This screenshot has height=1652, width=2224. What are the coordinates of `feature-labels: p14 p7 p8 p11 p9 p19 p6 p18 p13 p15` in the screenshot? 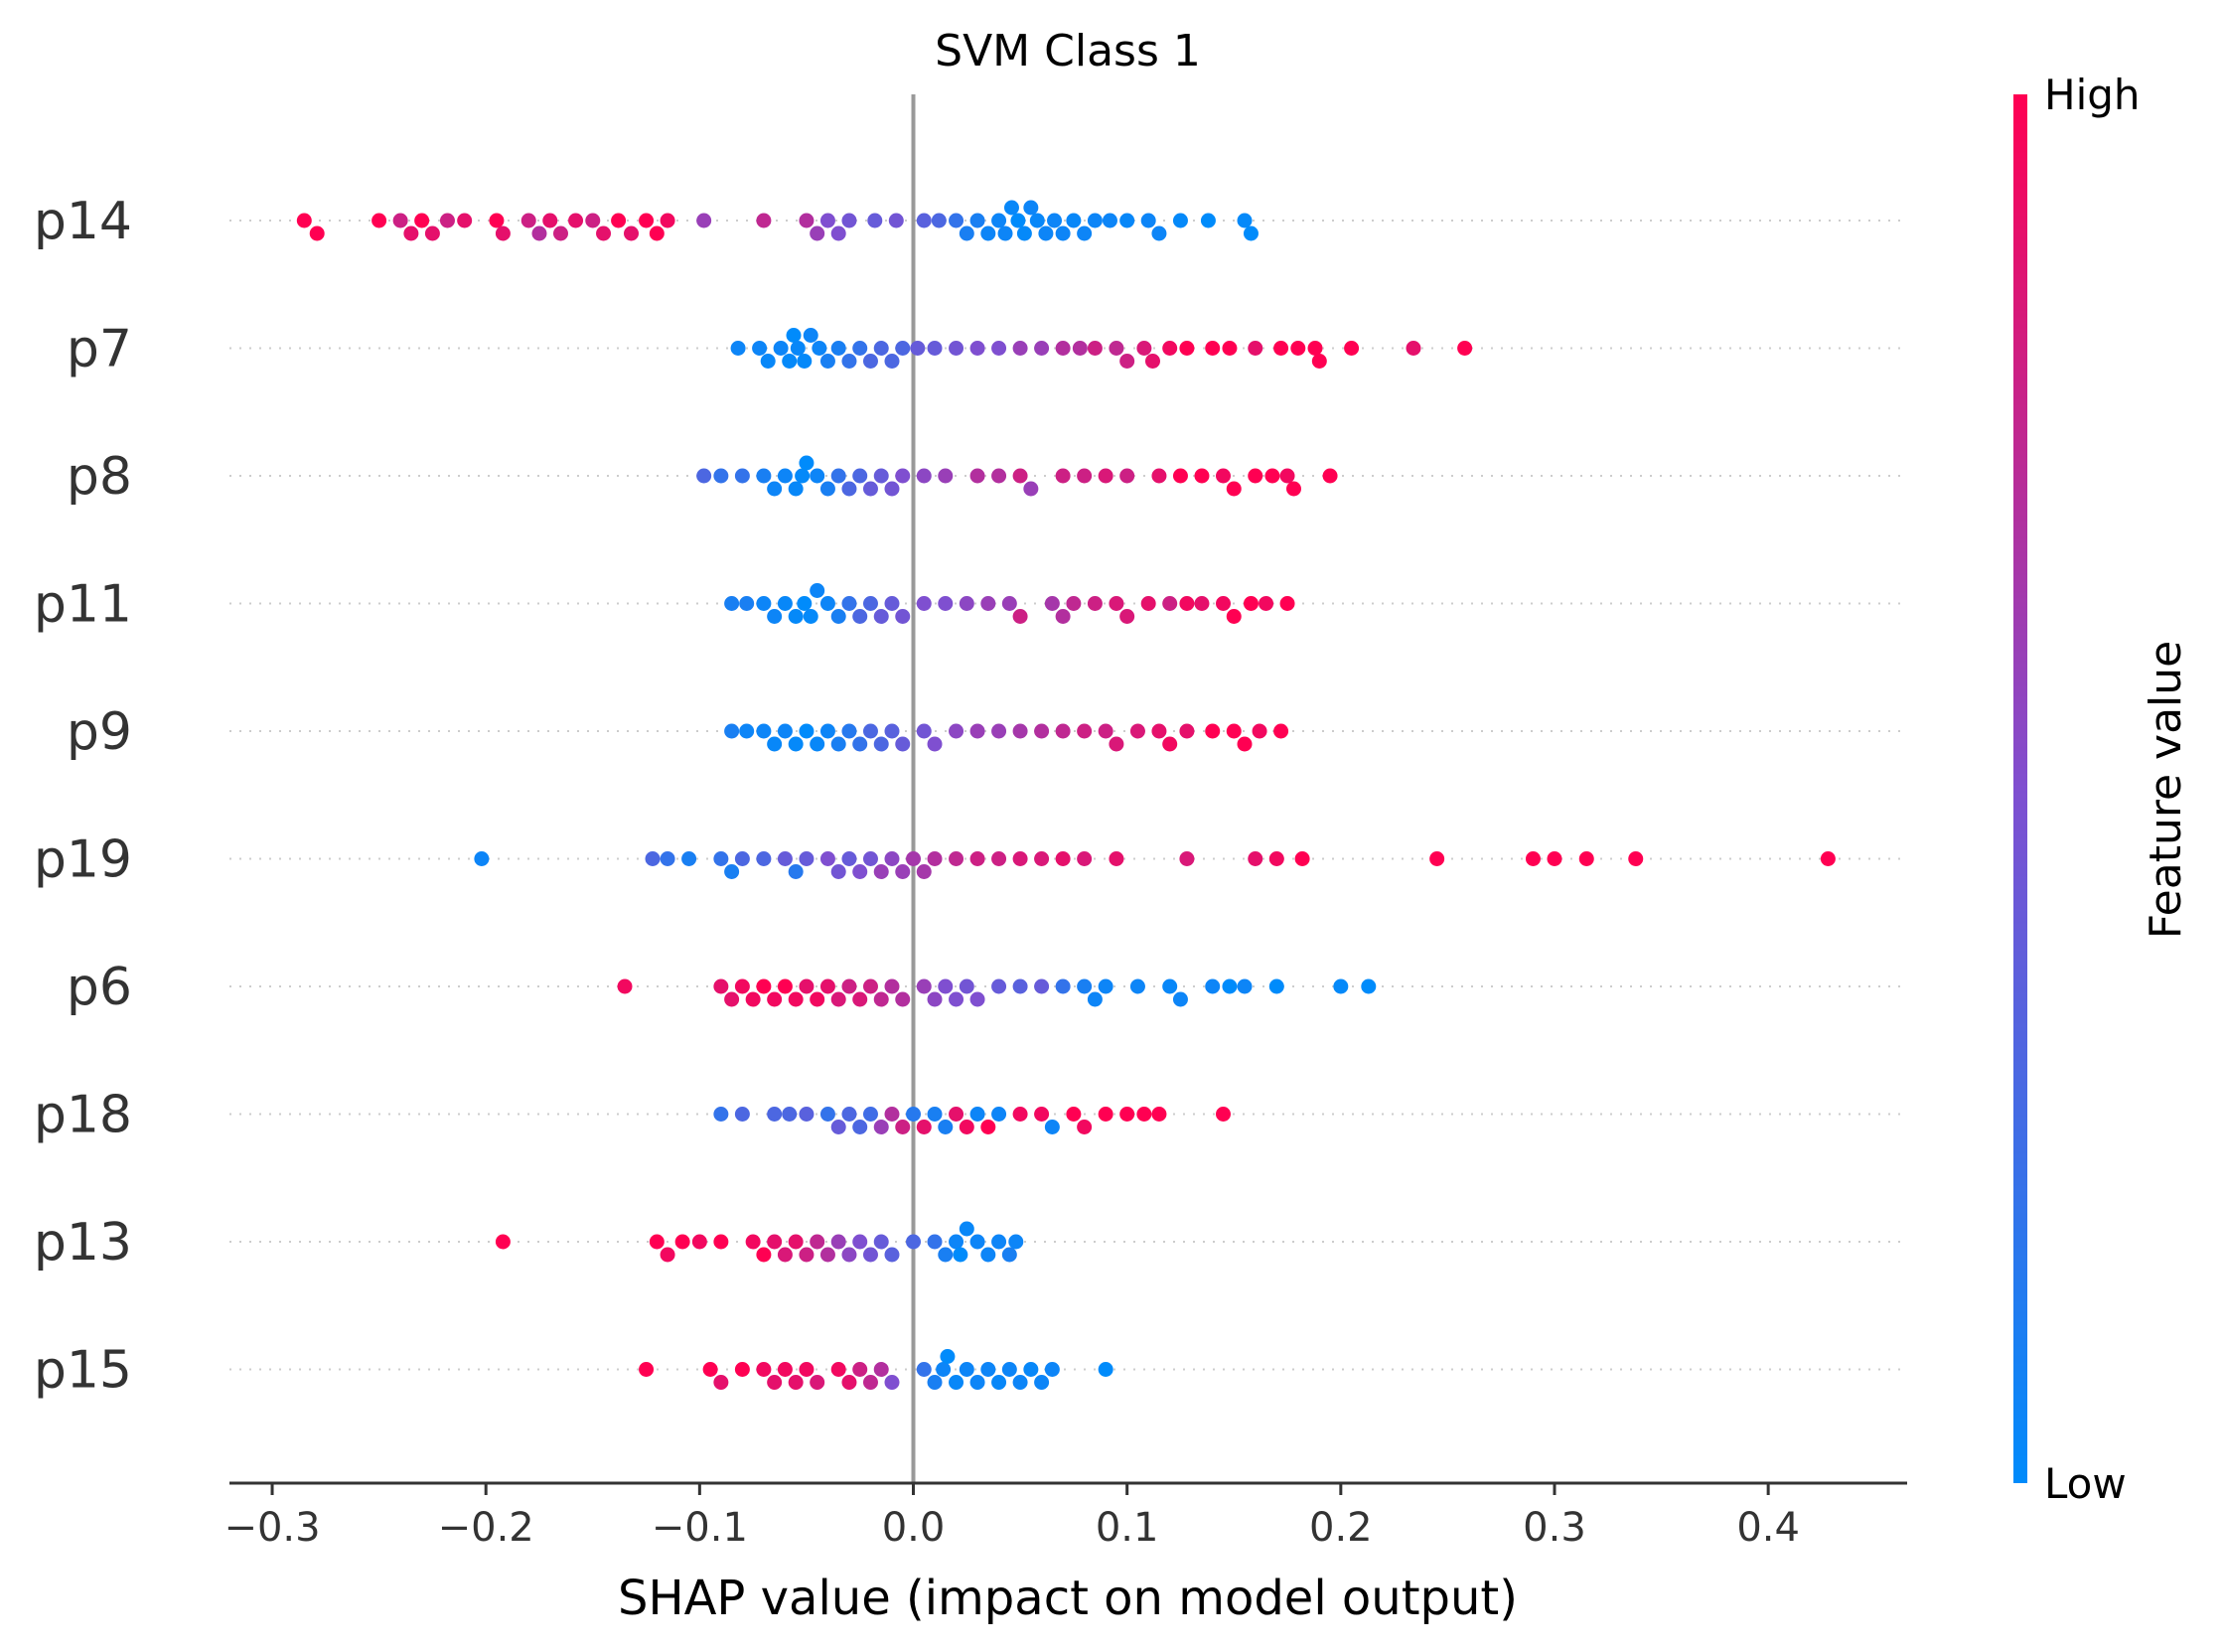 It's located at (83, 796).